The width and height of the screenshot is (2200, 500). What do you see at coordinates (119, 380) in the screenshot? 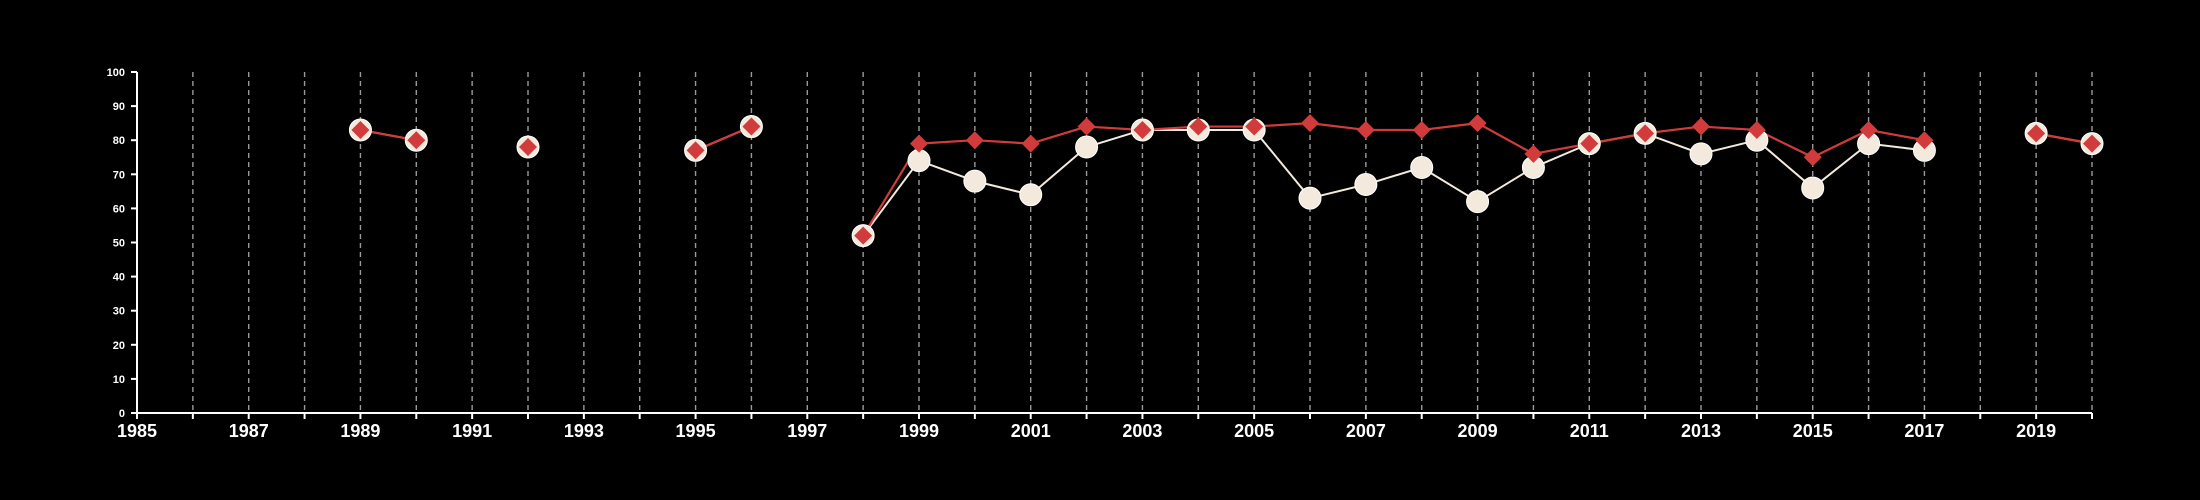
I see `y-tick-label: 10` at bounding box center [119, 380].